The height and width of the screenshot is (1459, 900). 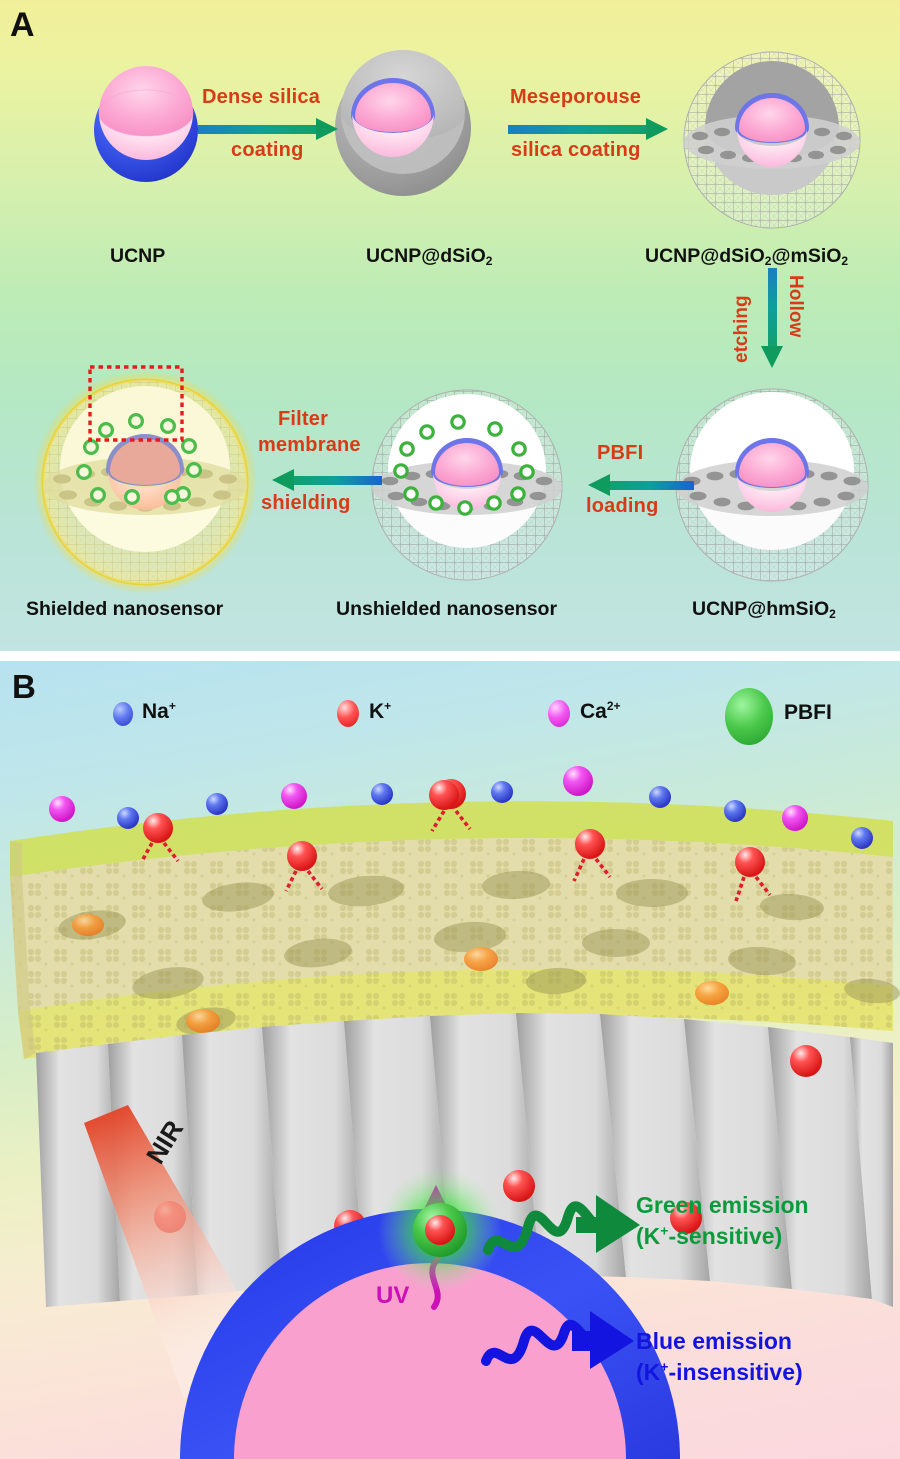 I want to click on legend-k-label: K+, so click(x=380, y=711).